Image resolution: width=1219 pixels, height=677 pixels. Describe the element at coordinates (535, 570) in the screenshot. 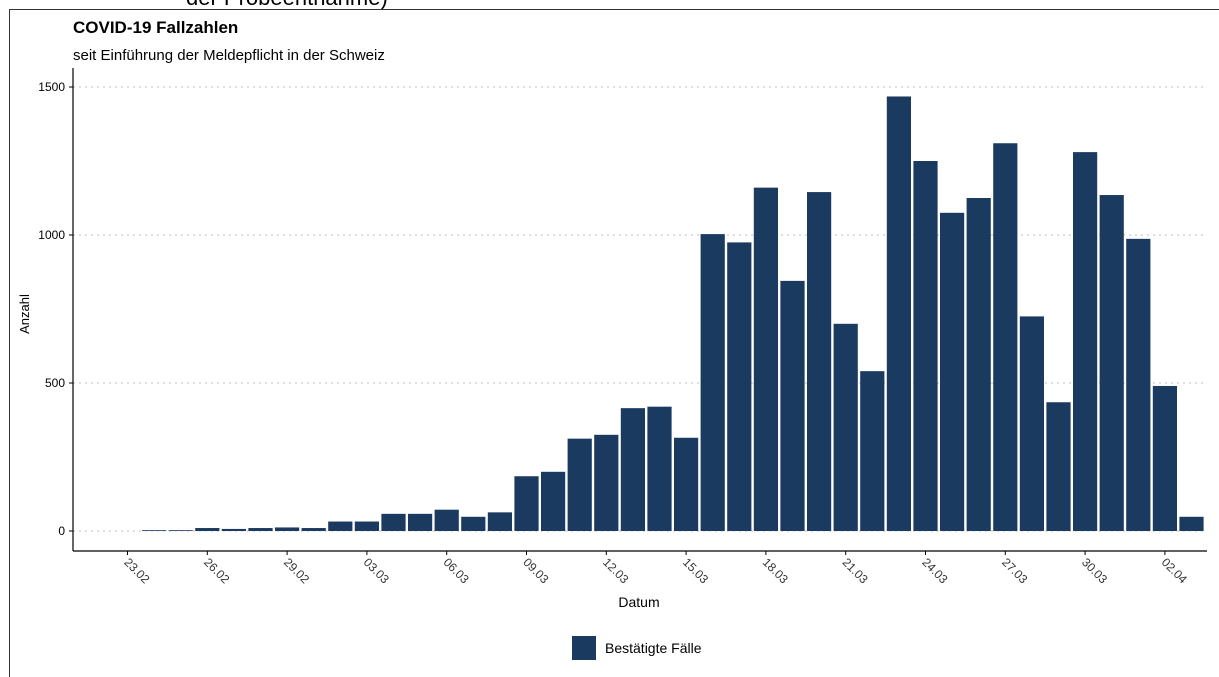

I see `x-tick-label: 09.03` at that location.